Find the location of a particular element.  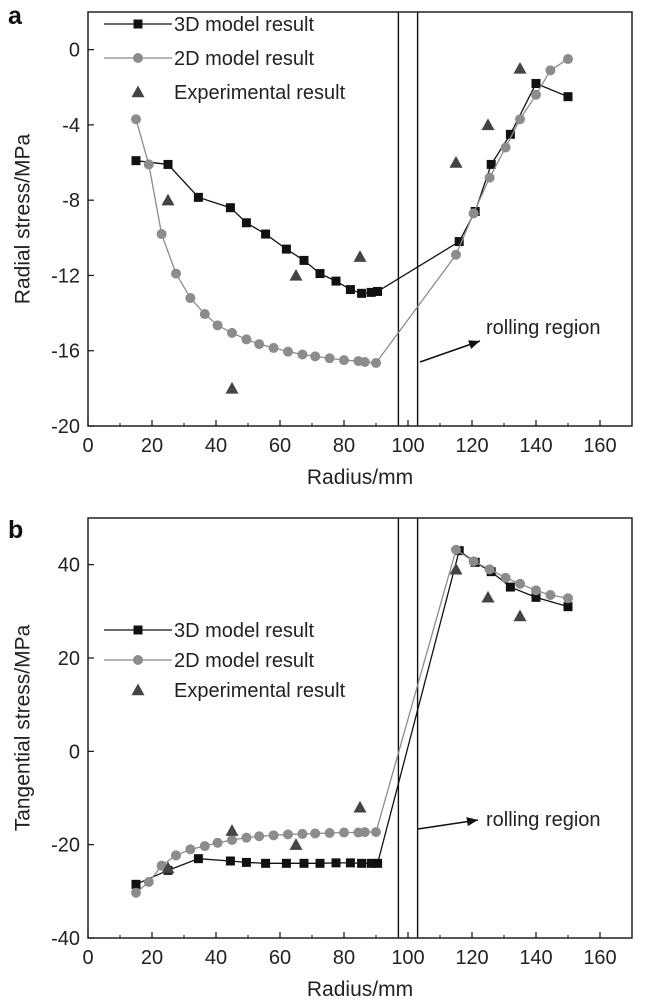

x-tick-label: 60 is located at coordinates (280, 958).